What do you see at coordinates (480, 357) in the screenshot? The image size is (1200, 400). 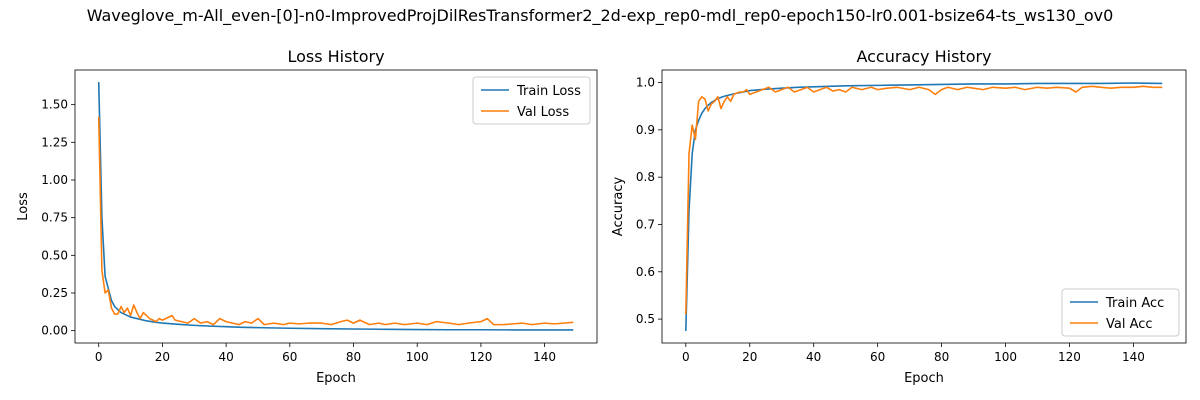 I see `loss-x-tick-label: 120` at bounding box center [480, 357].